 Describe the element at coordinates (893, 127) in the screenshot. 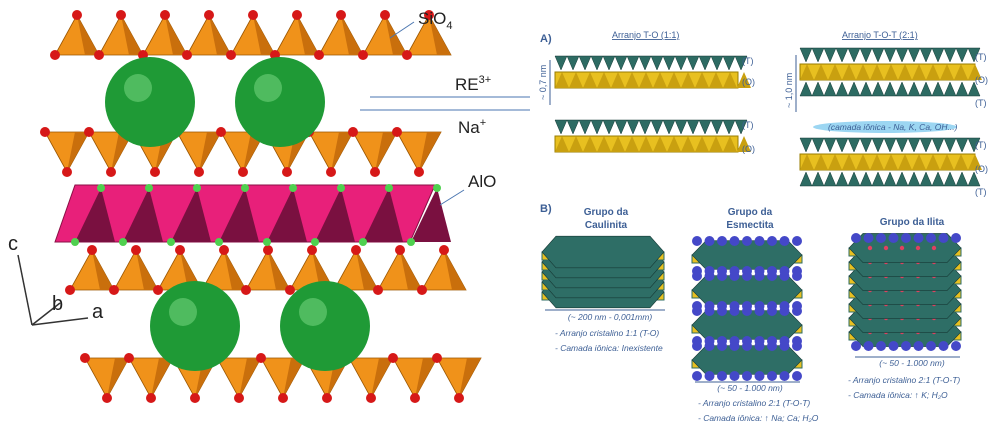

I see `ionic-layer: (camada iônica - Na, K, Ca, OH...)` at that location.